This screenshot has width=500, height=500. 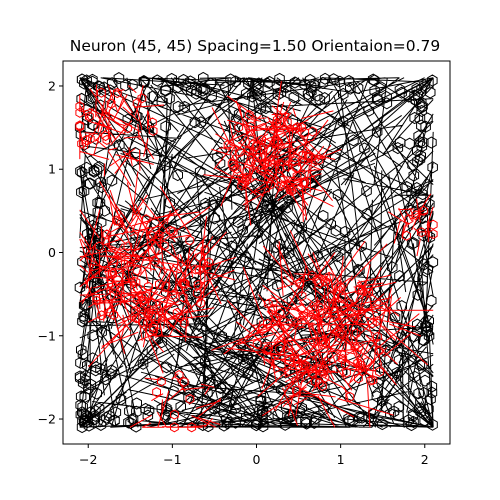 I want to click on x-tick-label: −2, so click(x=88, y=459).